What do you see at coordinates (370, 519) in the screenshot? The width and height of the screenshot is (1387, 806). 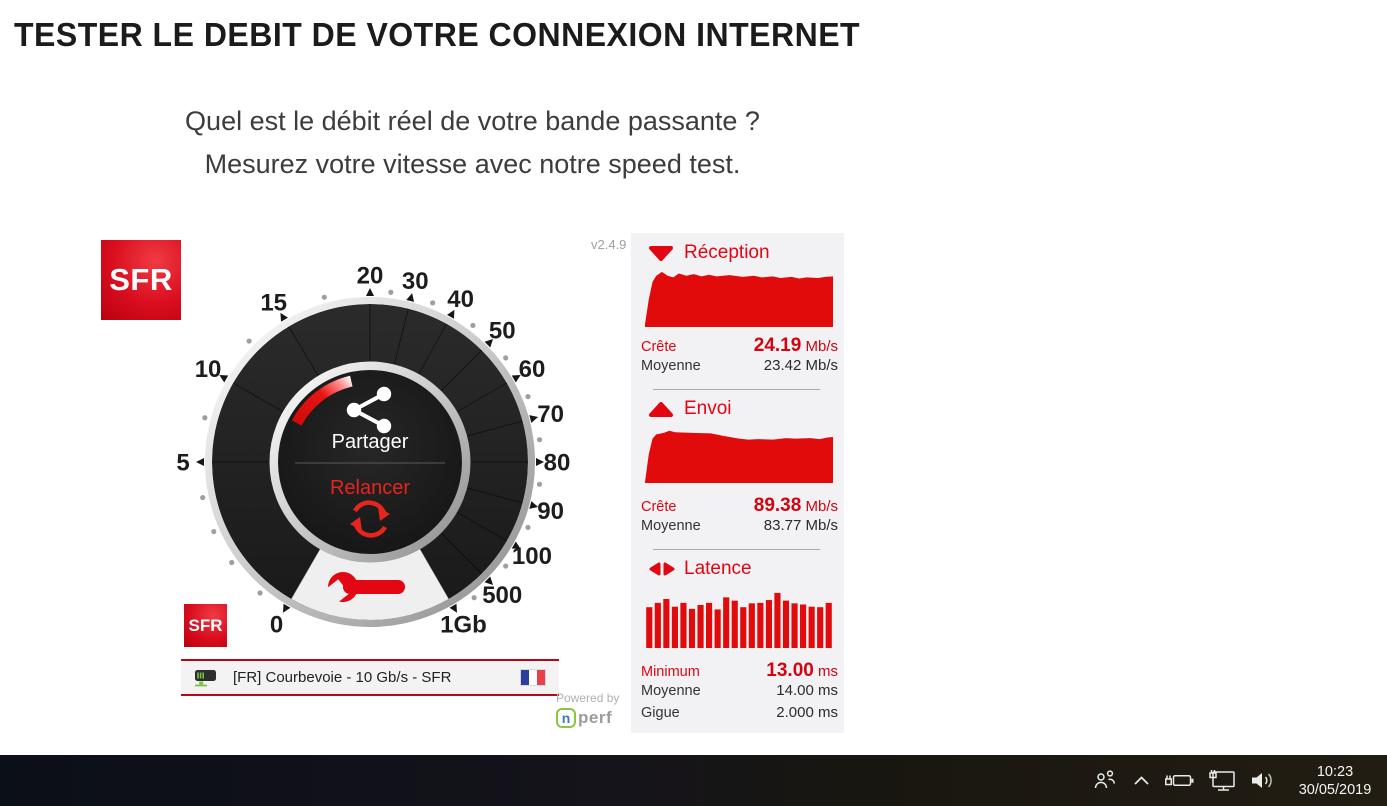 I see `refresh-icon` at bounding box center [370, 519].